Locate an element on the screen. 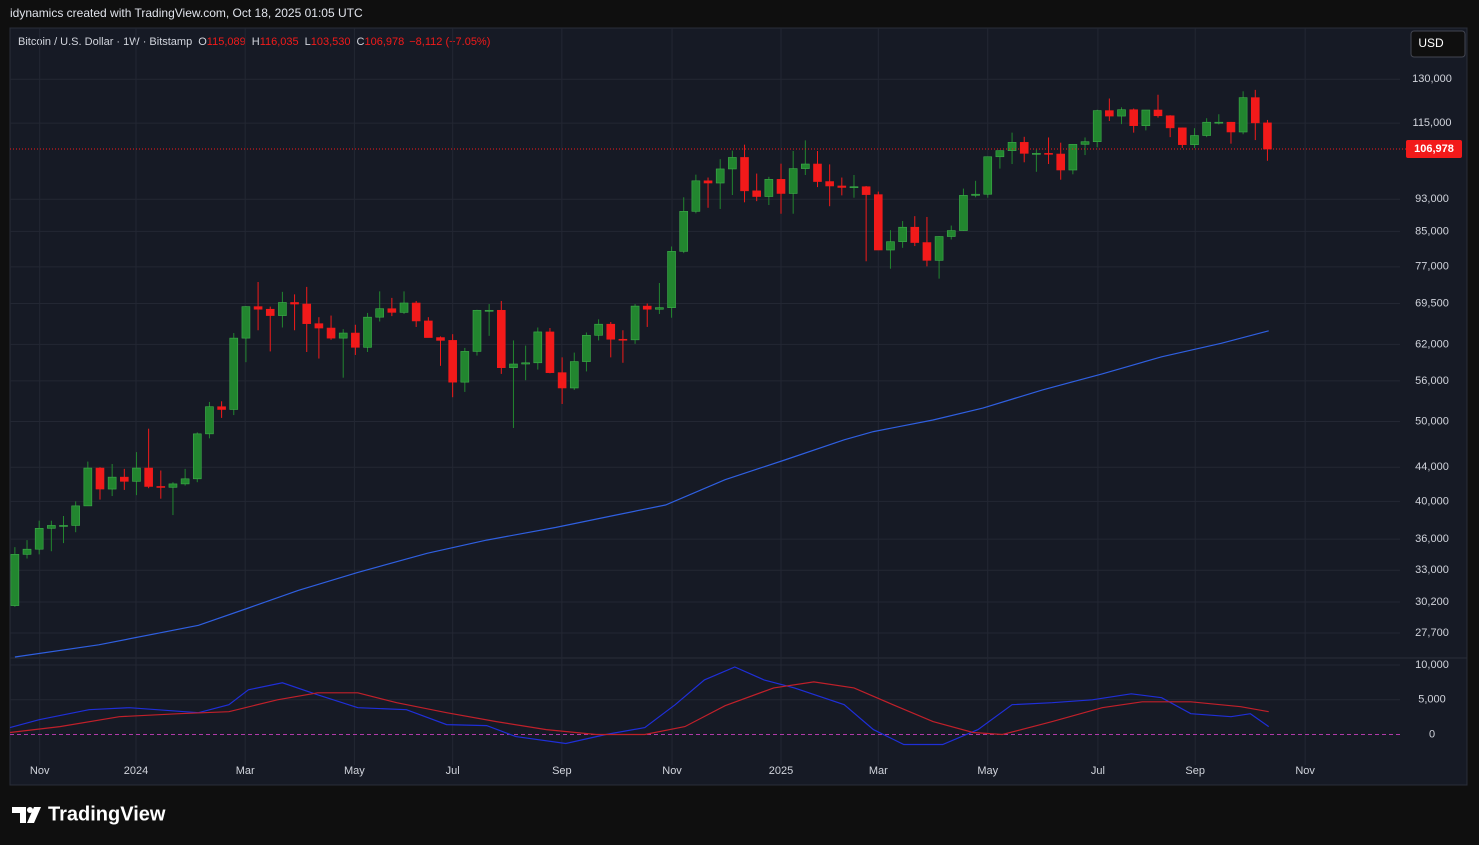  y-tick-label: 40,000 is located at coordinates (1432, 501).